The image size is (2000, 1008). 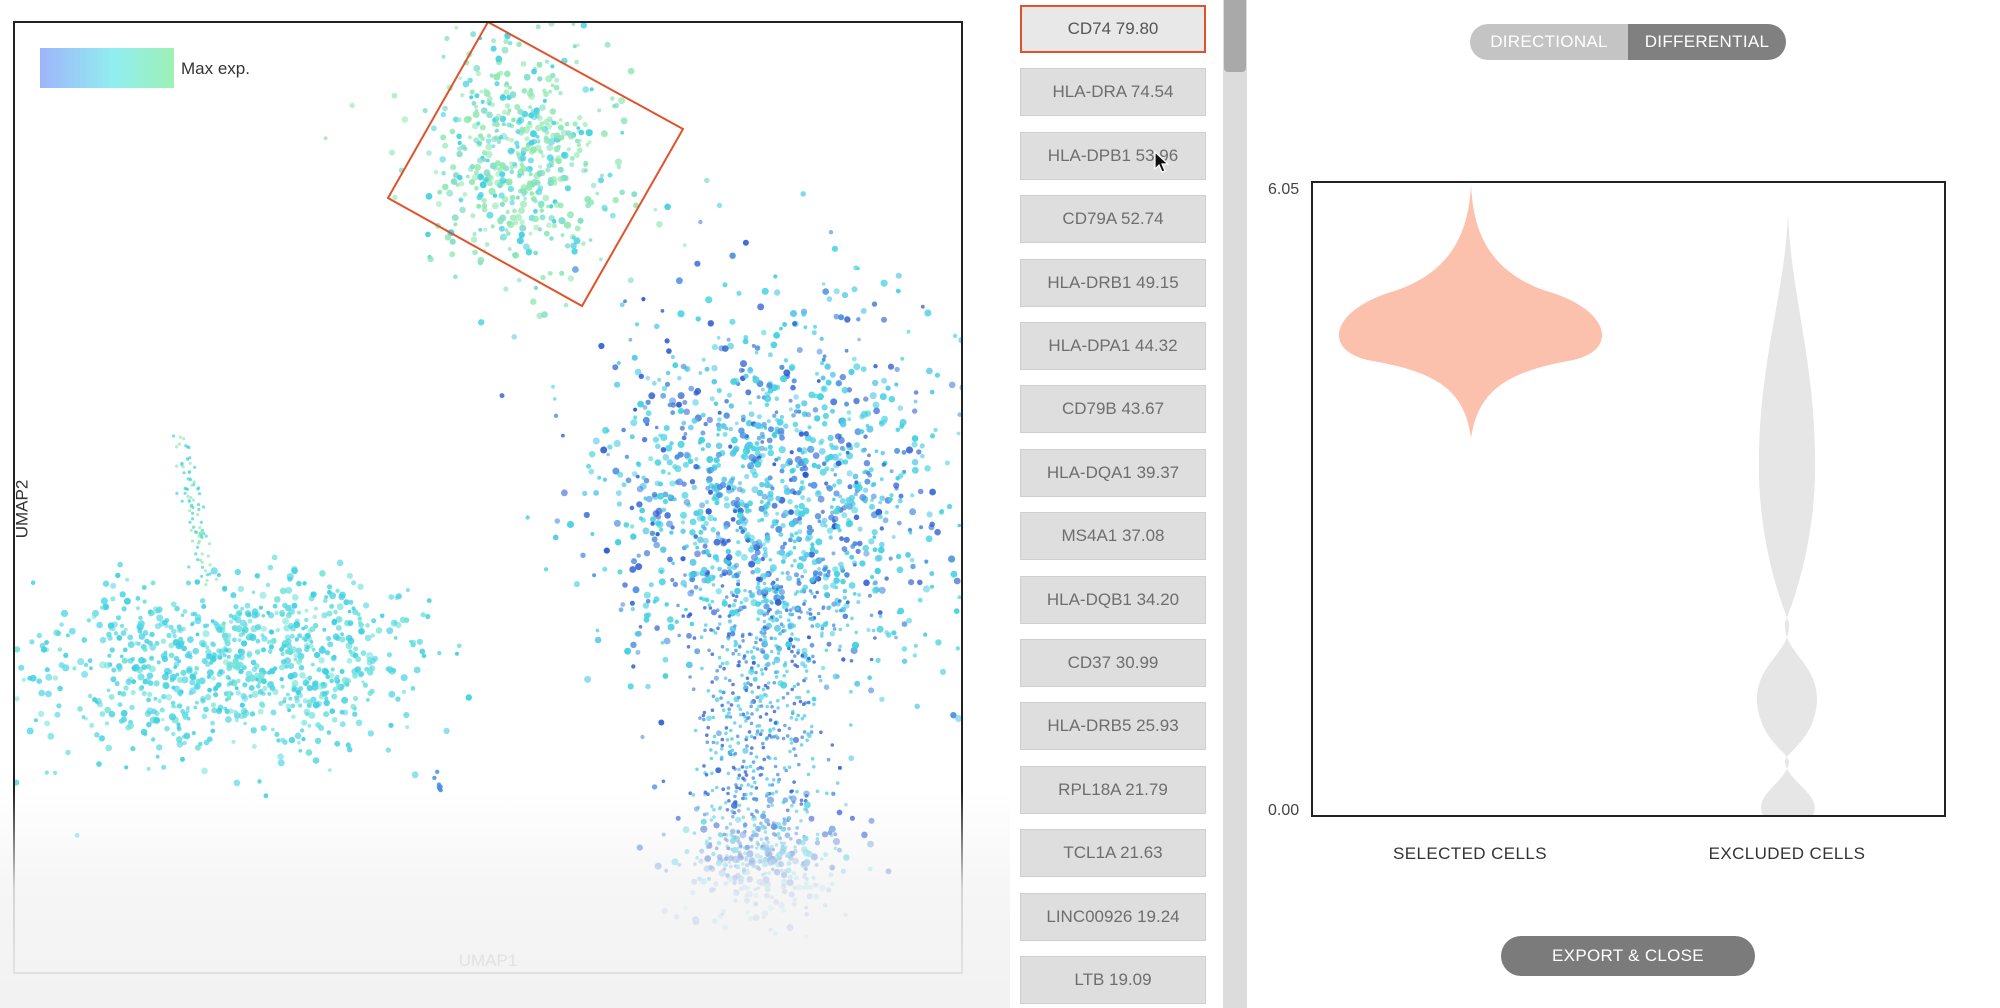 I want to click on gene-item: CD79B 43.67, so click(x=1113, y=409).